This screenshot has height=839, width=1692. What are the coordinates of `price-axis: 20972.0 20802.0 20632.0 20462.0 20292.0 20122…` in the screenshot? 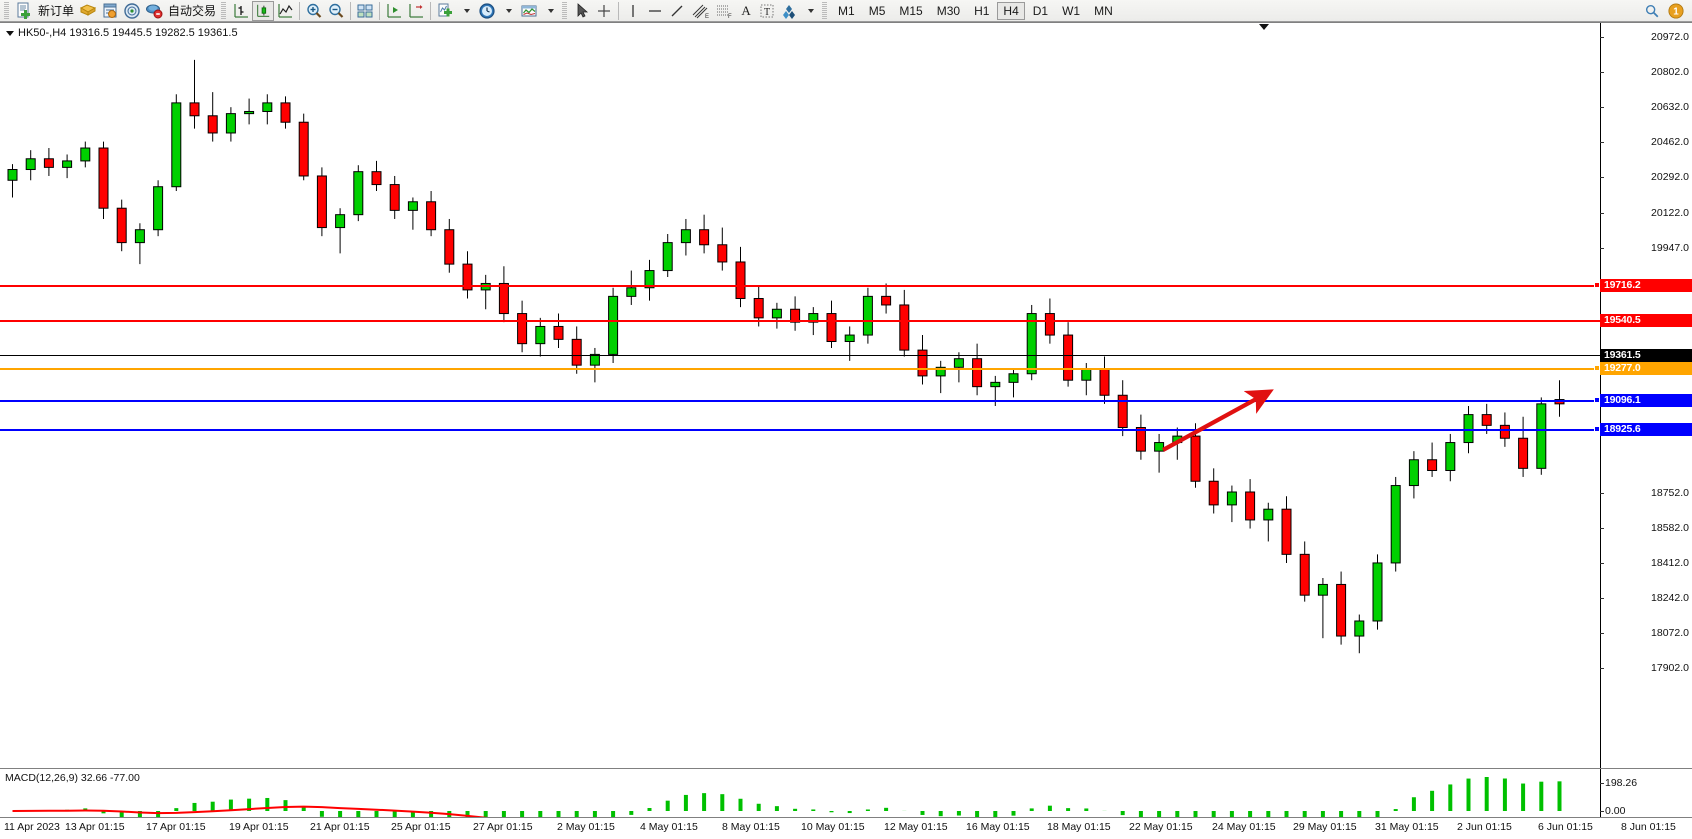 It's located at (1646, 395).